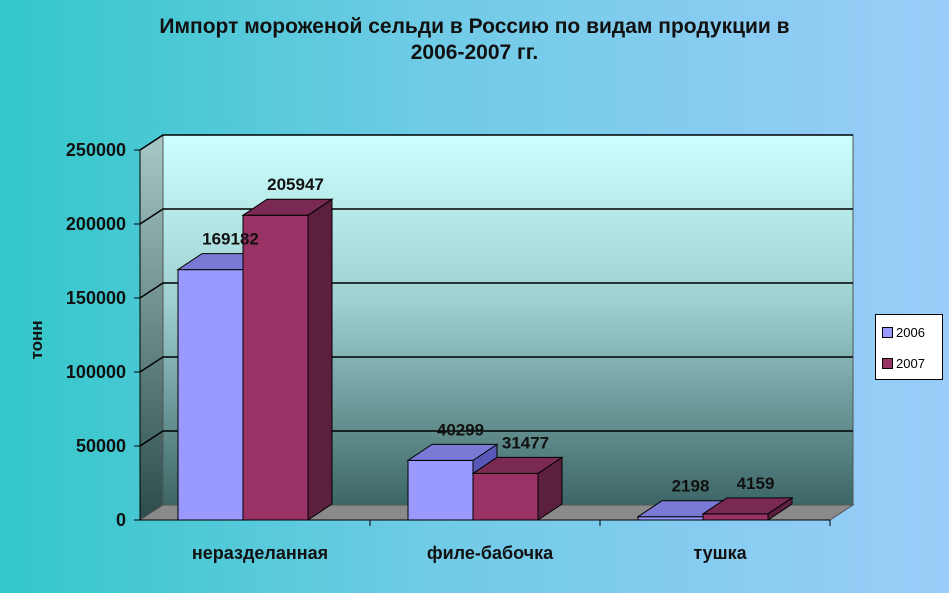 This screenshot has width=949, height=593. What do you see at coordinates (887, 363) in the screenshot?
I see `legend-swatch-2007` at bounding box center [887, 363].